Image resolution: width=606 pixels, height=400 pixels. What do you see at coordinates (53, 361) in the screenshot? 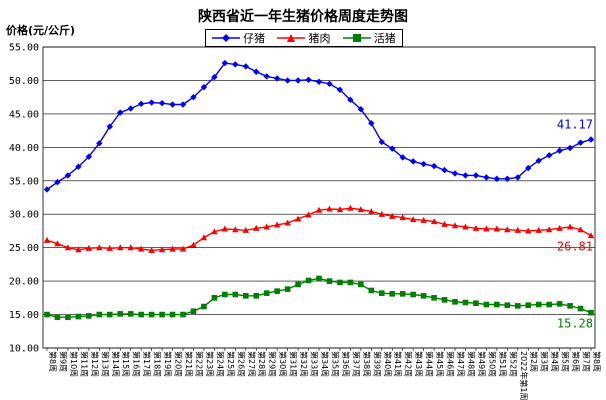
I see `x-tick-label-0: 第8周` at bounding box center [53, 361].